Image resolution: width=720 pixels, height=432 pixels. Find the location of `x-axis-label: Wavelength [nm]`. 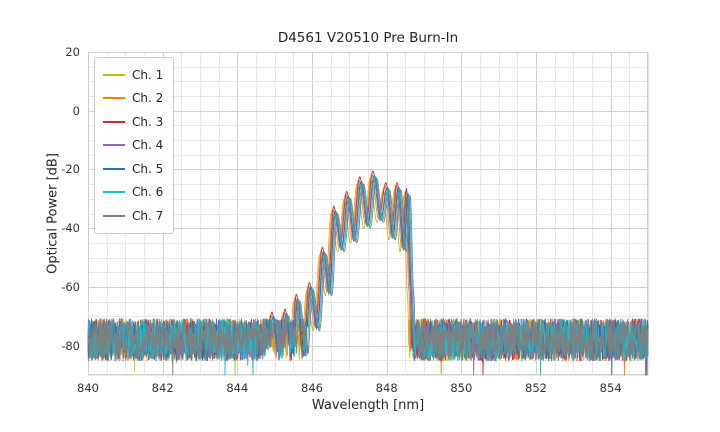

x-axis-label: Wavelength [nm] is located at coordinates (368, 405).